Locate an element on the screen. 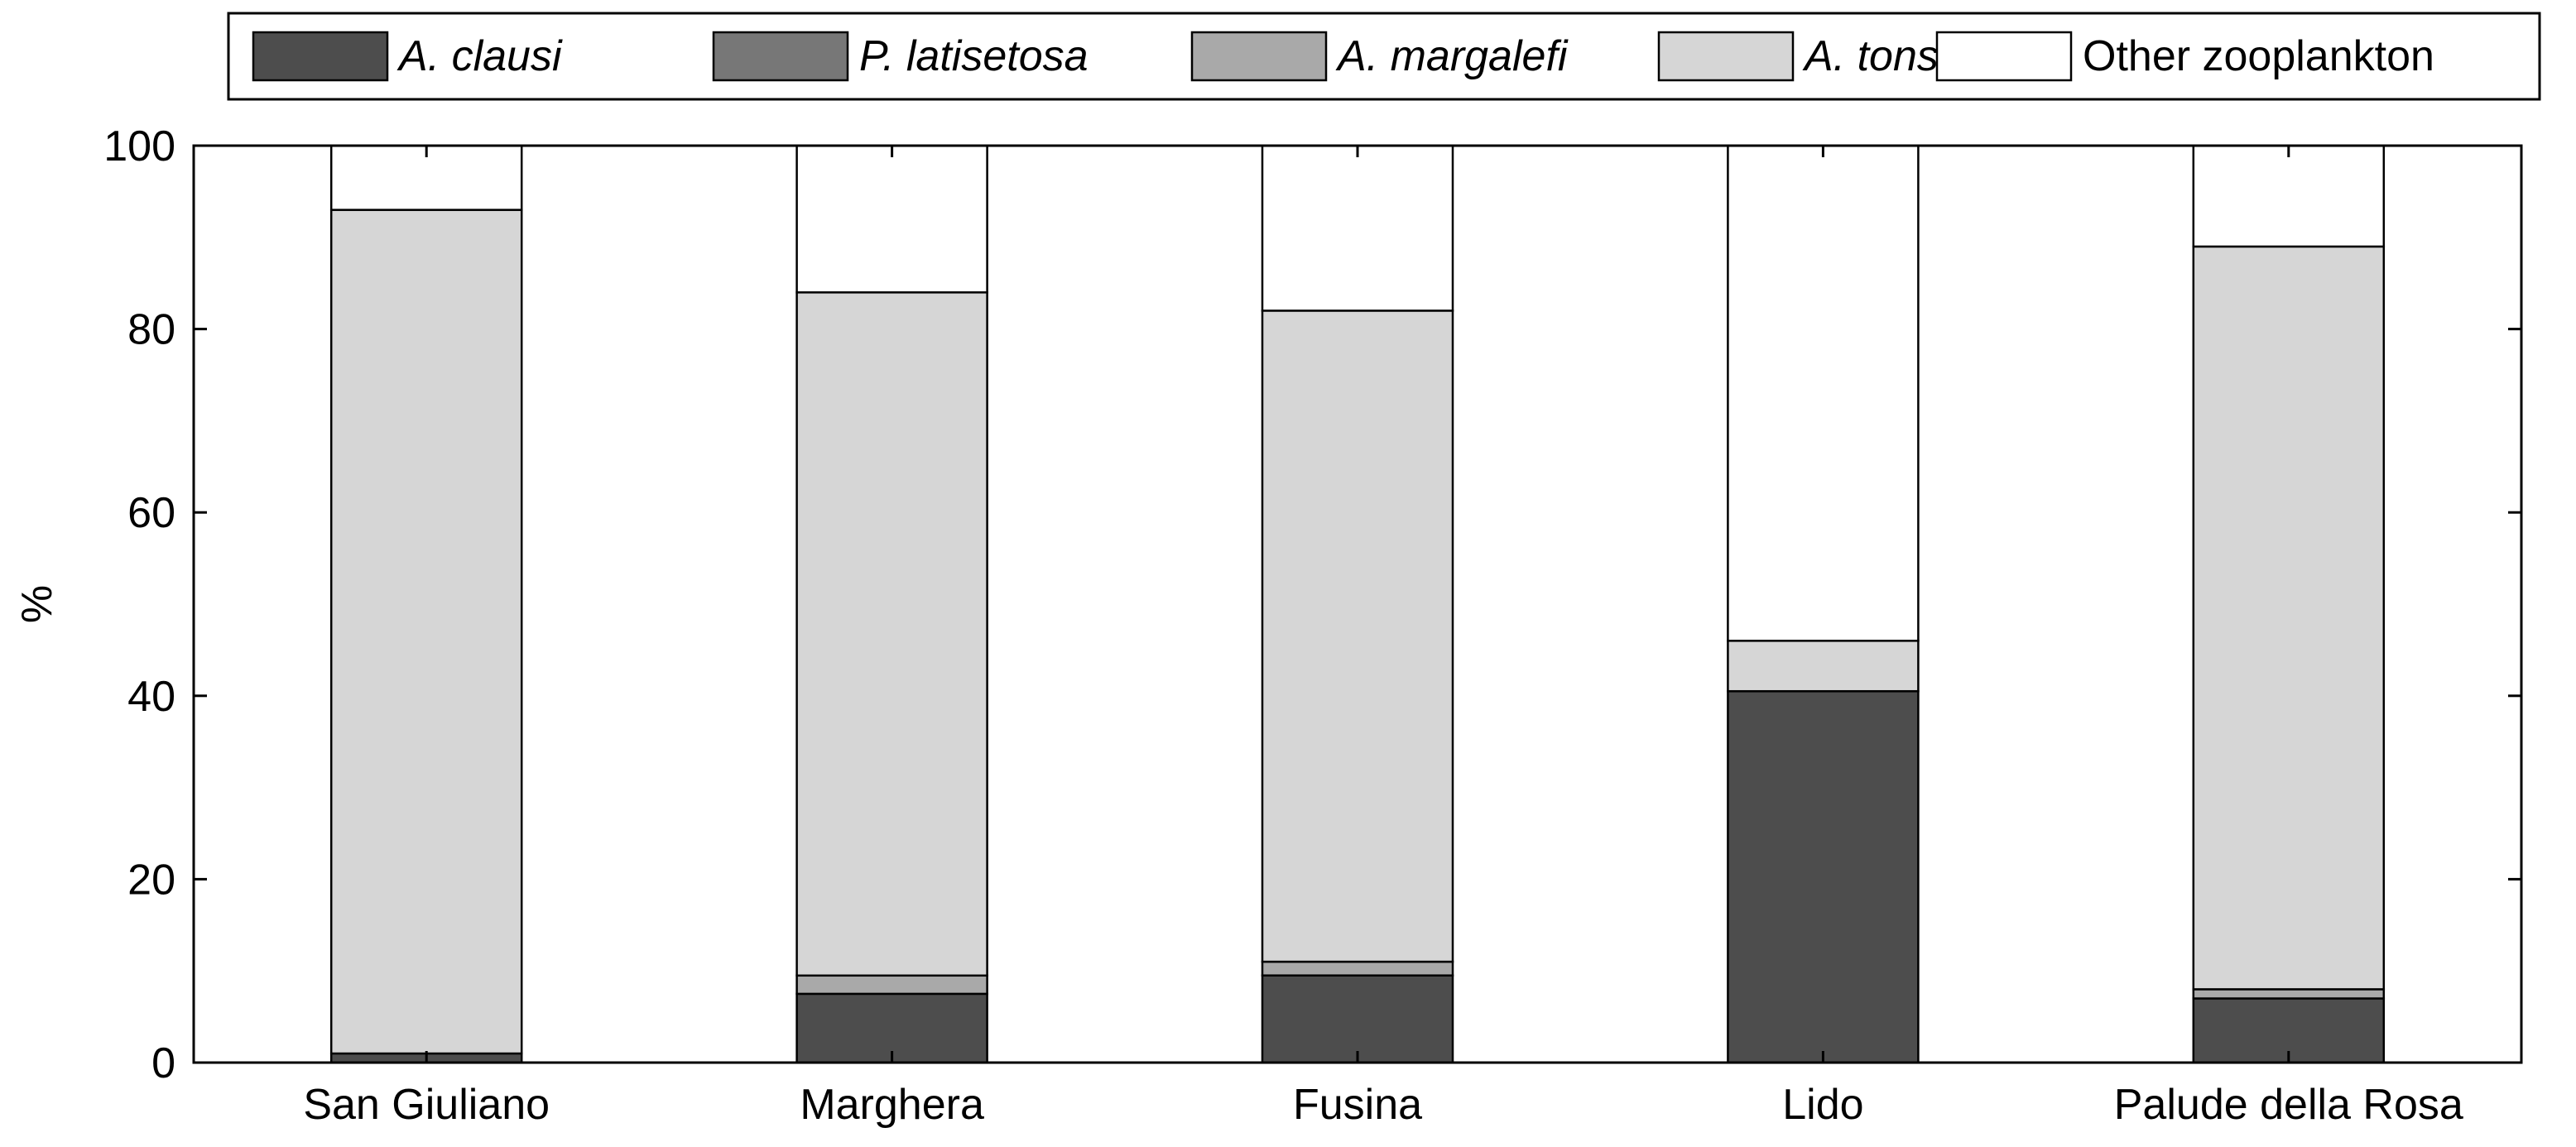 The width and height of the screenshot is (2576, 1147). y-tick-label-20: 20 is located at coordinates (151, 880).